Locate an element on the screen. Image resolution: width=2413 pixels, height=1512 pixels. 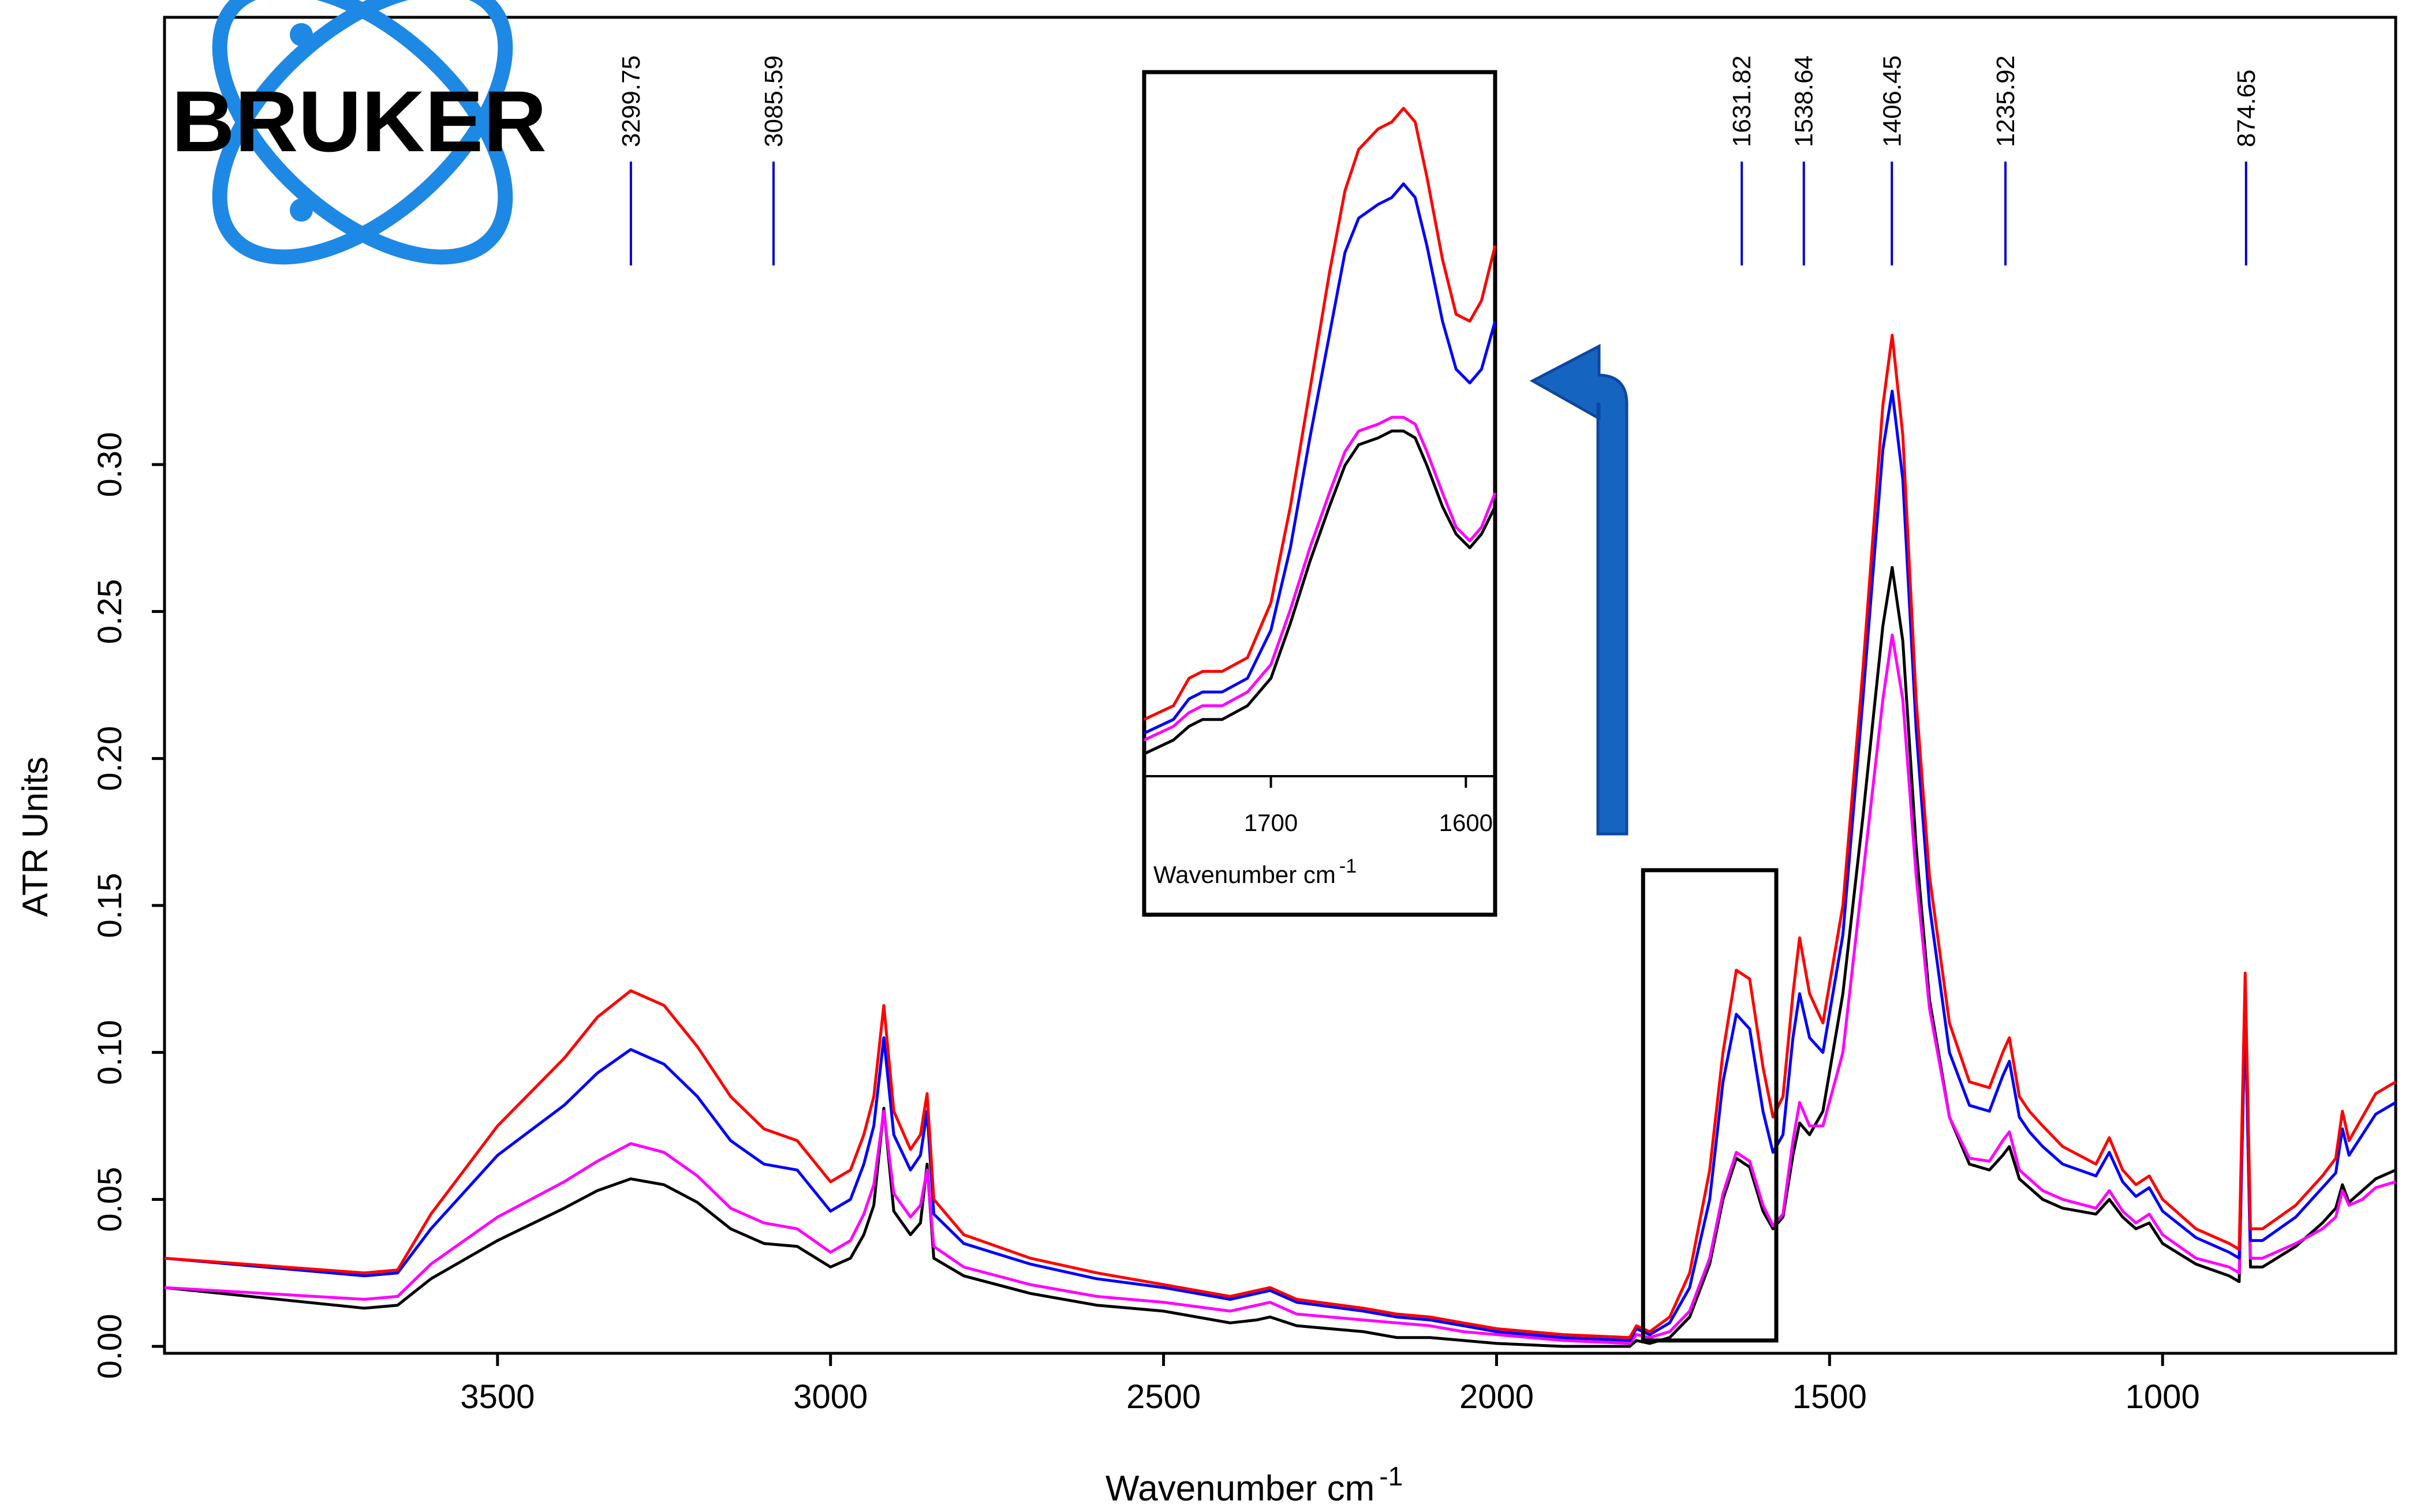
x-tick-label: 2500 is located at coordinates (1163, 1397).